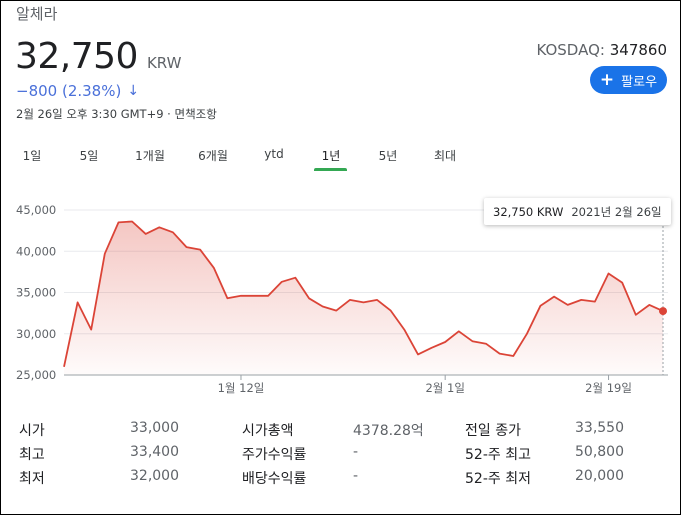 The width and height of the screenshot is (681, 515). I want to click on stat-value-dividend-yield: -, so click(356, 476).